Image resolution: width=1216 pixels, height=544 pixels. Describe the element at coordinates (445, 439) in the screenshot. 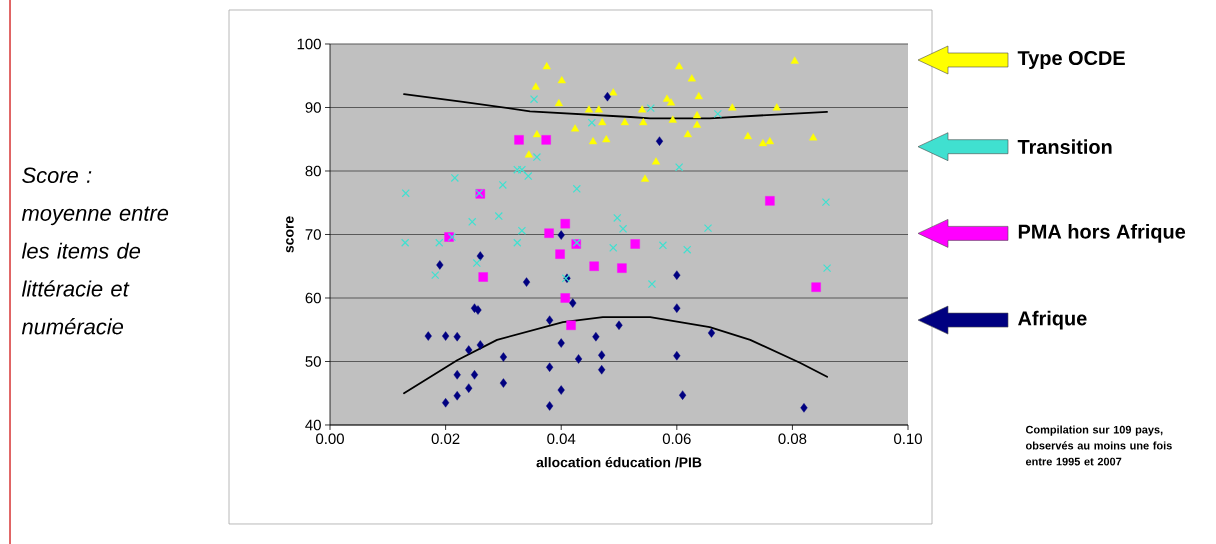

I see `x-tick-label: 0.02` at that location.